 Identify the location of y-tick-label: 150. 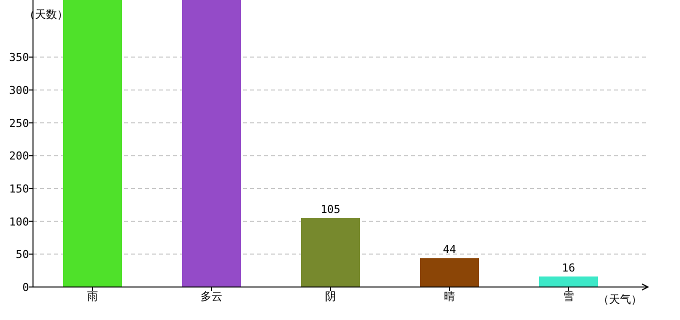
(19, 189).